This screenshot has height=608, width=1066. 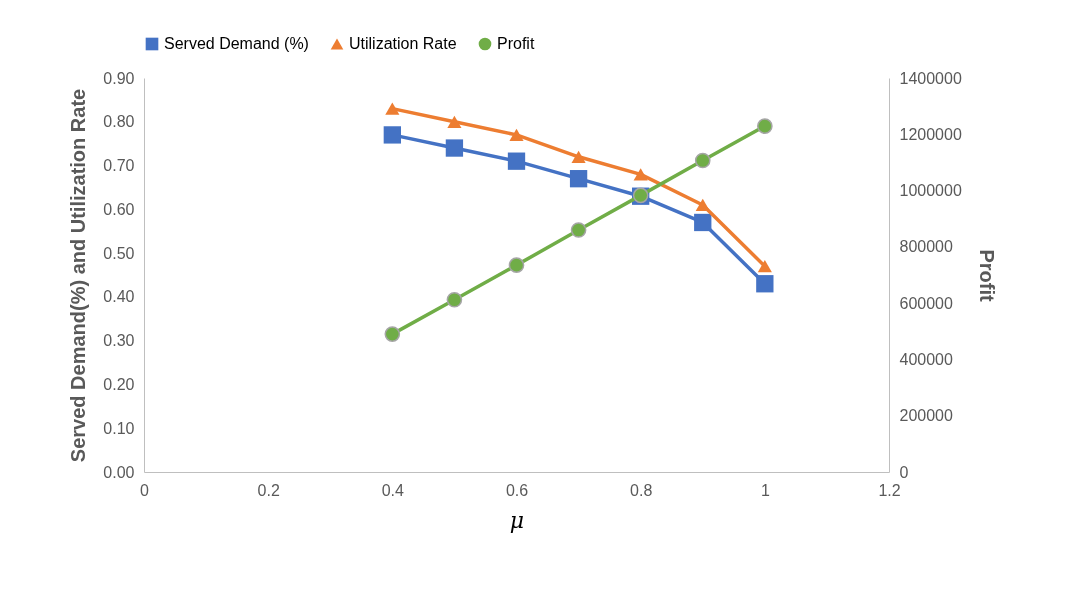 I want to click on x-tick-label: 0.2, so click(x=268, y=490).